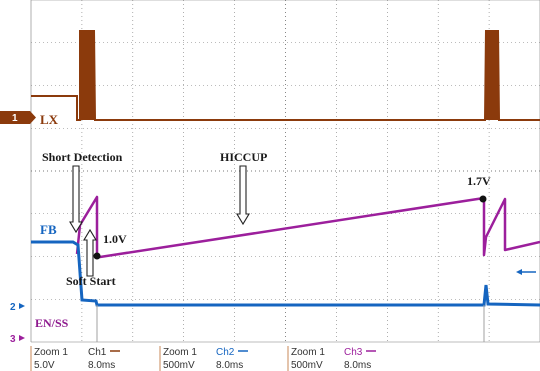  Describe the element at coordinates (331, 358) in the screenshot. I see `readout-ch3: Zoom 1 500mV Ch3 8.0ms` at that location.